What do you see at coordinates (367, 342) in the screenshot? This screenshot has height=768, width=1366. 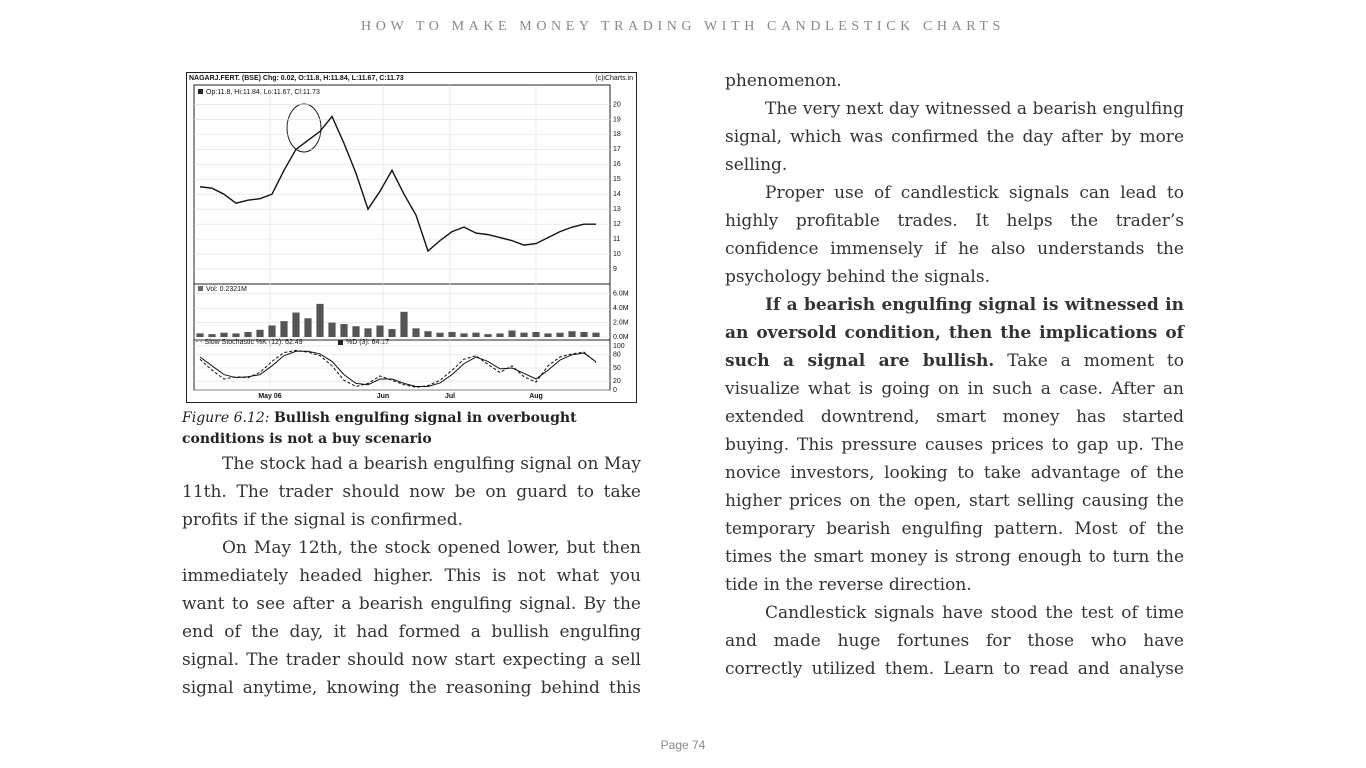 I see `d-legend: %D (3): 64.17` at bounding box center [367, 342].